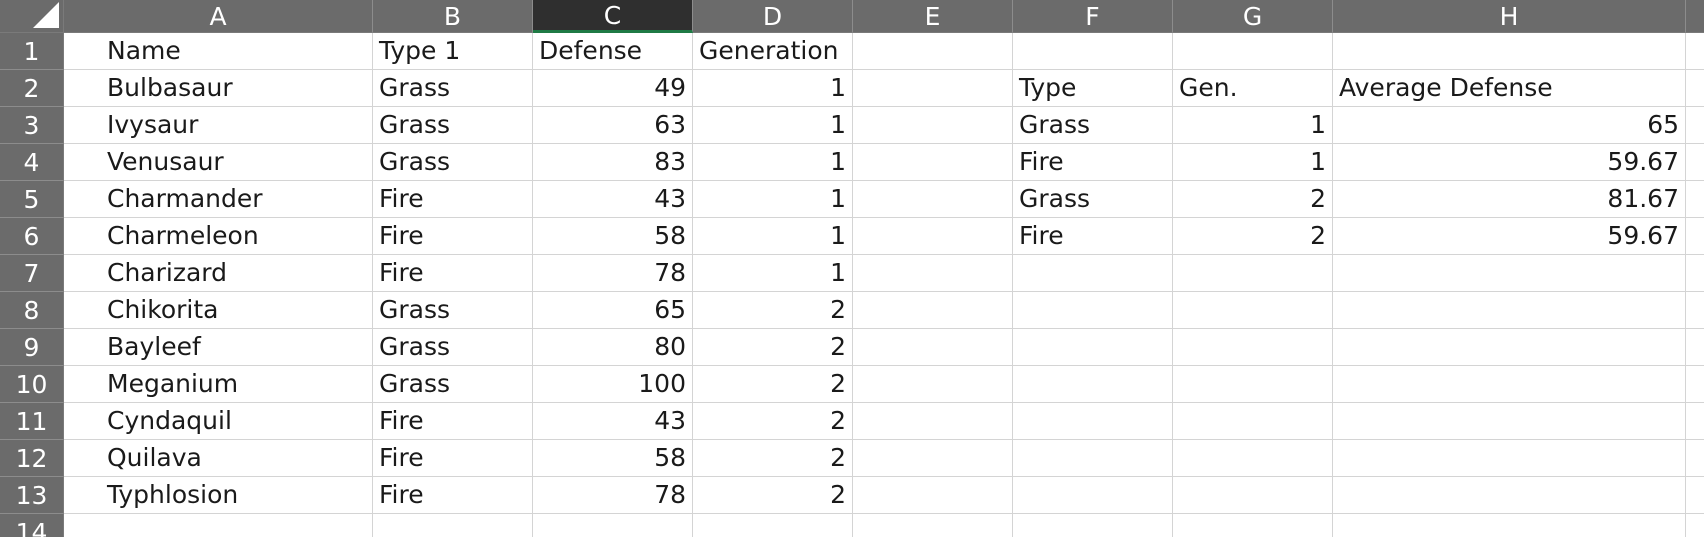 The image size is (1704, 537). I want to click on cell-f5: Grass, so click(1093, 199).